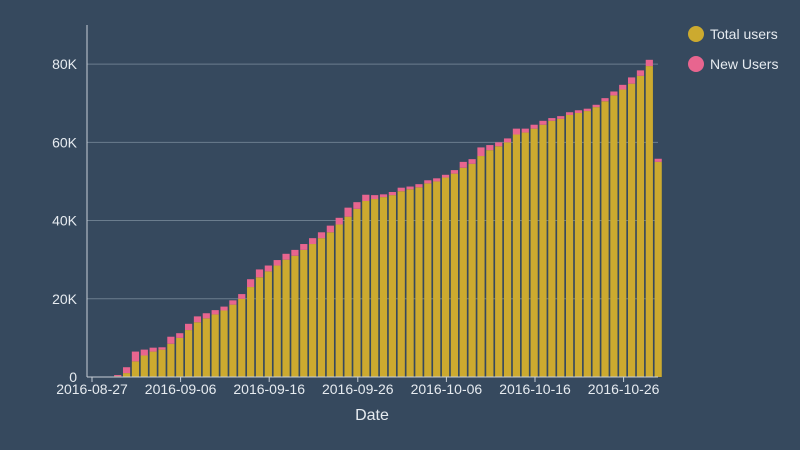 This screenshot has width=800, height=450. I want to click on legend-swatch-new-users, so click(696, 64).